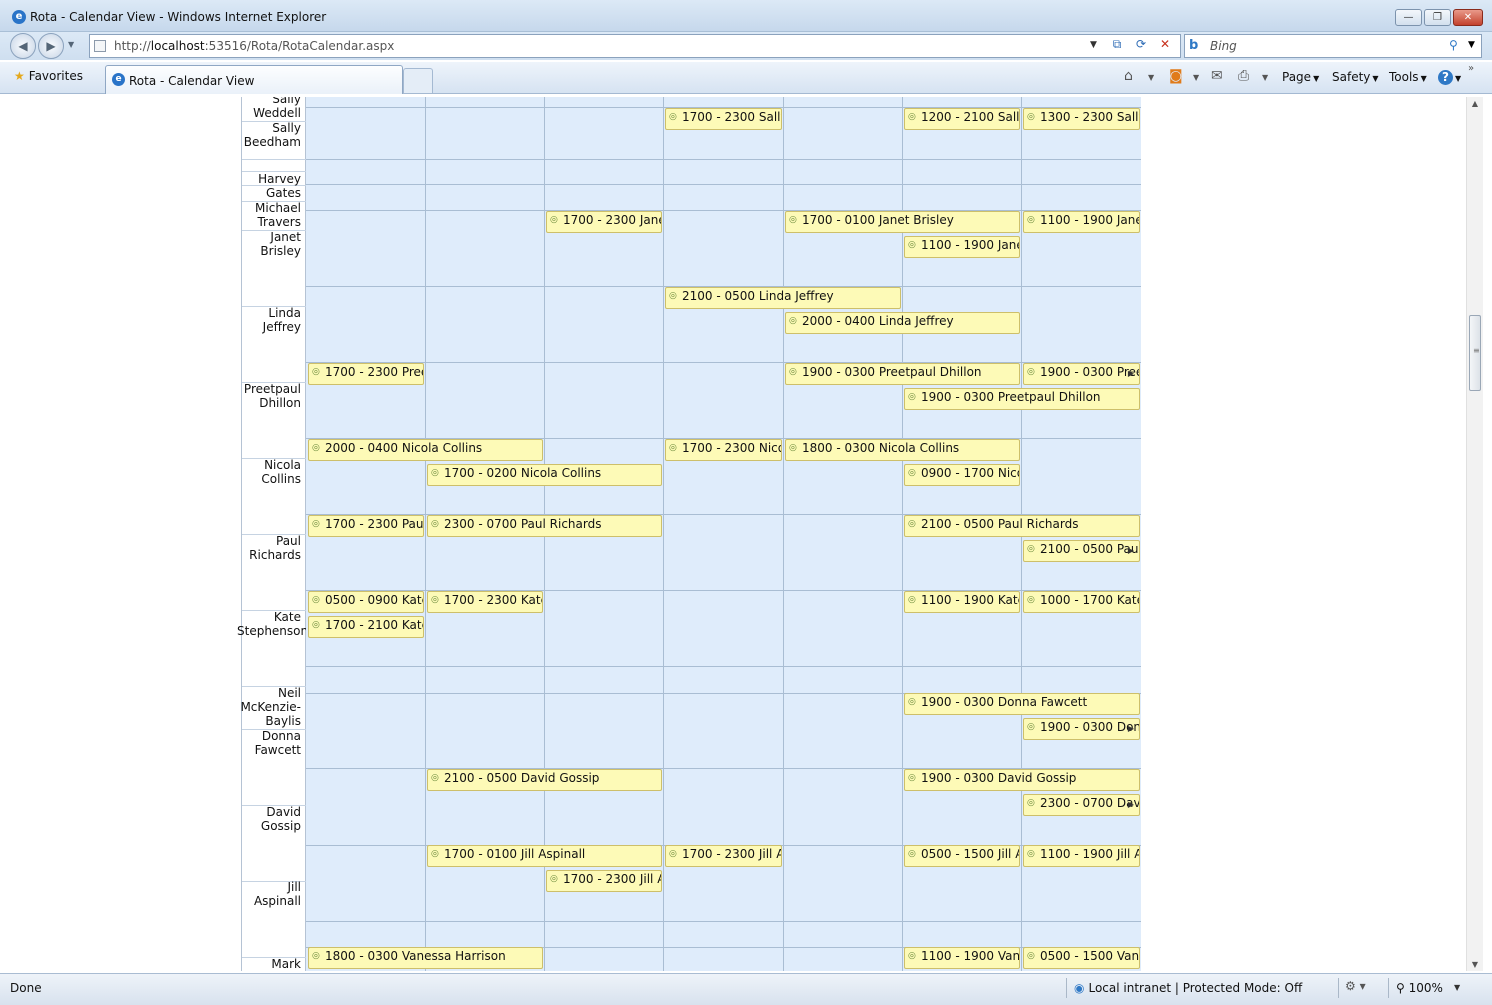 The width and height of the screenshot is (1492, 1005). What do you see at coordinates (1093, 45) in the screenshot?
I see `address-dropdown-icon: ▼` at bounding box center [1093, 45].